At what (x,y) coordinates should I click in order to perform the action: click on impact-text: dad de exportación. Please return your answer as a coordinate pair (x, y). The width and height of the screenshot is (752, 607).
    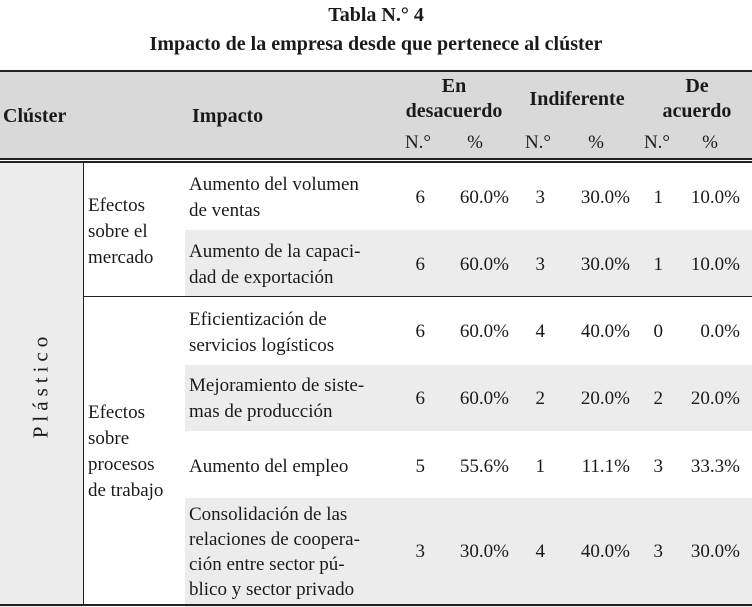
    Looking at the image, I should click on (261, 277).